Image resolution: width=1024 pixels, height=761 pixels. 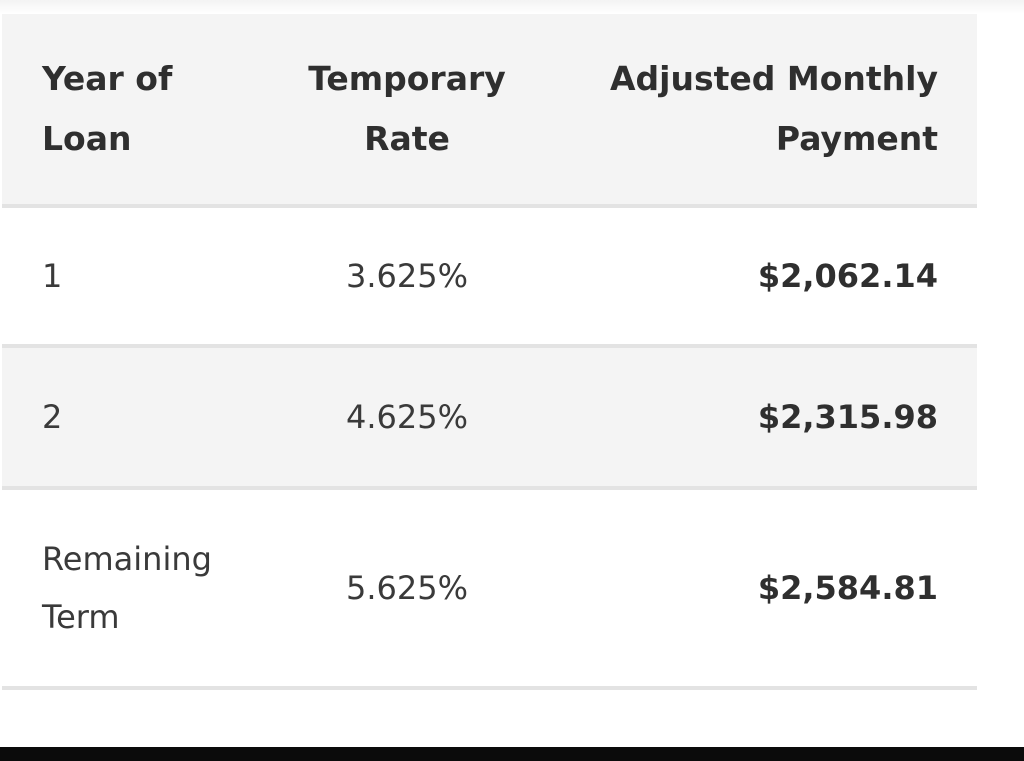 I want to click on cell-rate: 4.625%, so click(x=407, y=417).